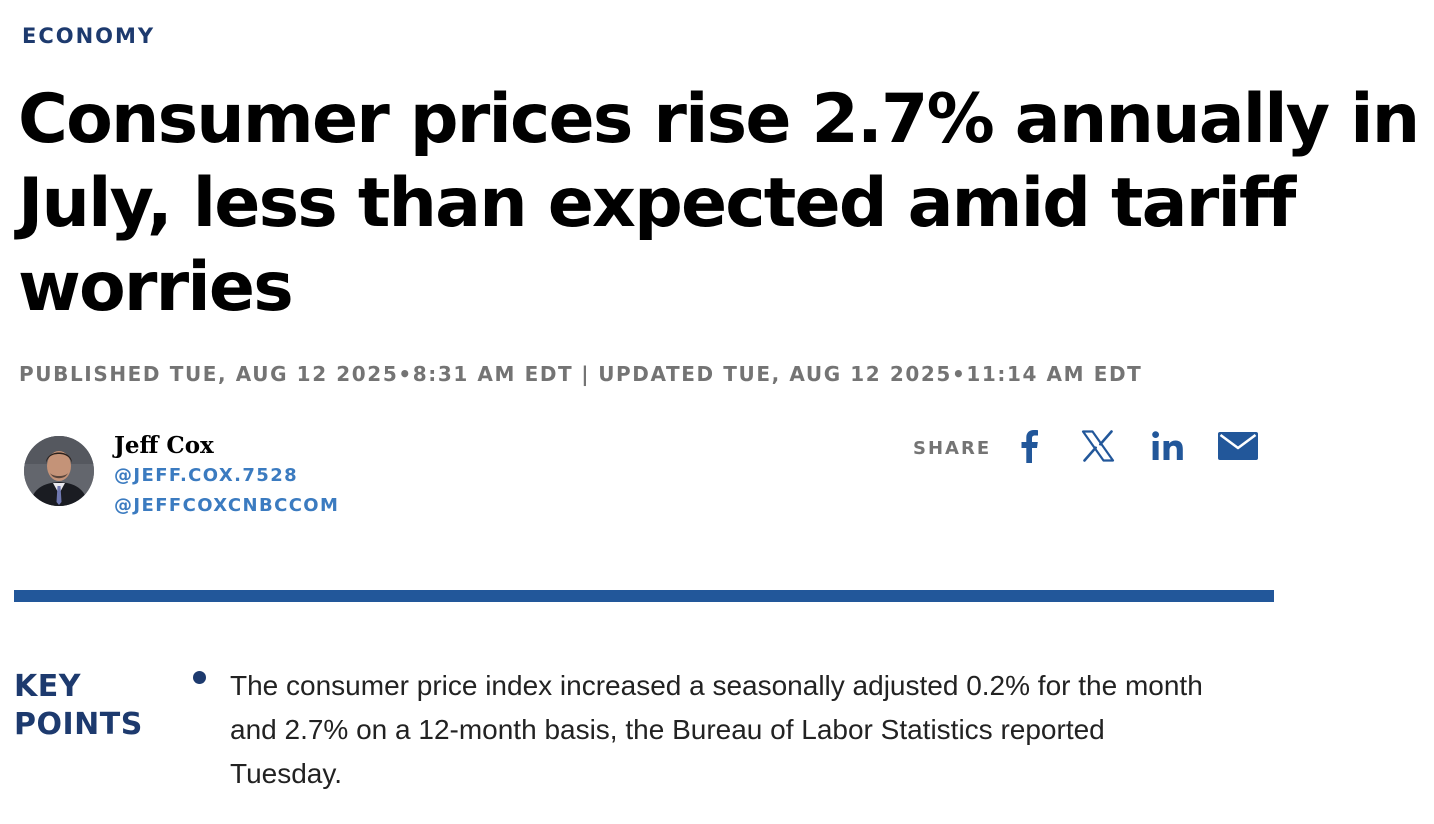 The width and height of the screenshot is (1434, 824). What do you see at coordinates (870, 374) in the screenshot?
I see `updated-timestamp: UPDATED TUE, AUG 12 2025•11:14 AM EDT` at bounding box center [870, 374].